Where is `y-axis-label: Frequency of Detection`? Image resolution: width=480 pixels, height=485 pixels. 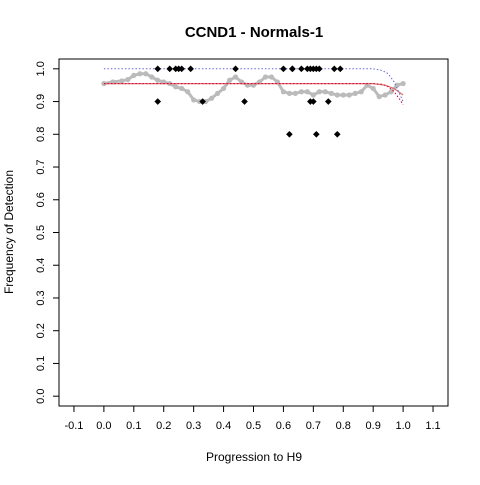 y-axis-label: Frequency of Detection is located at coordinates (9, 232).